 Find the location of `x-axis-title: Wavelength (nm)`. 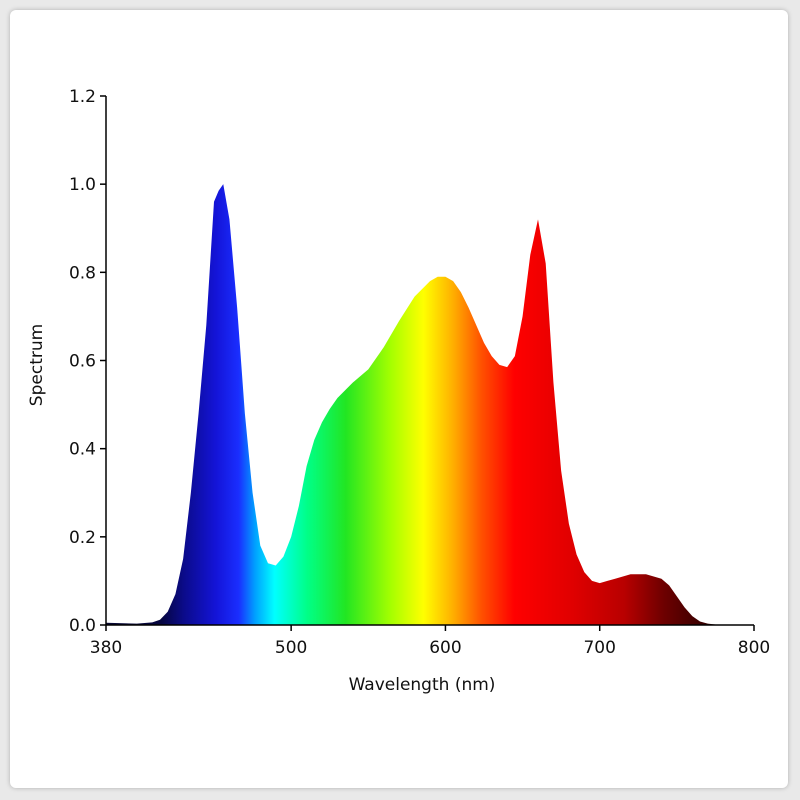

x-axis-title: Wavelength (nm) is located at coordinates (422, 685).